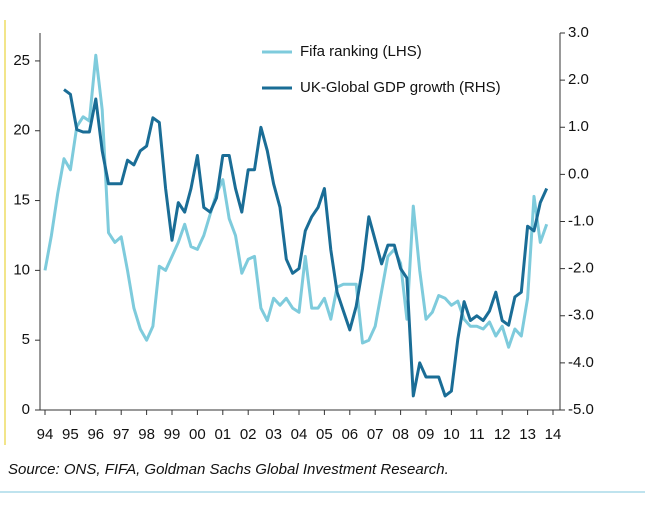  Describe the element at coordinates (349, 434) in the screenshot. I see `x-tick-label: 06` at that location.